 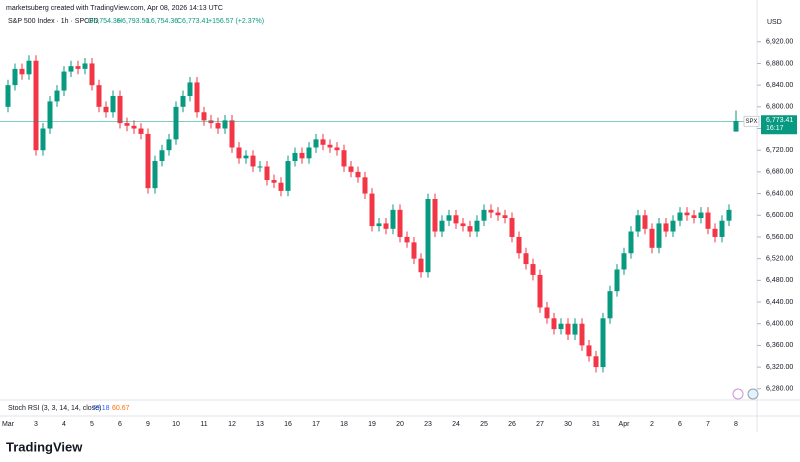 I want to click on y-tick-label: 6,280.00, so click(x=779, y=389).